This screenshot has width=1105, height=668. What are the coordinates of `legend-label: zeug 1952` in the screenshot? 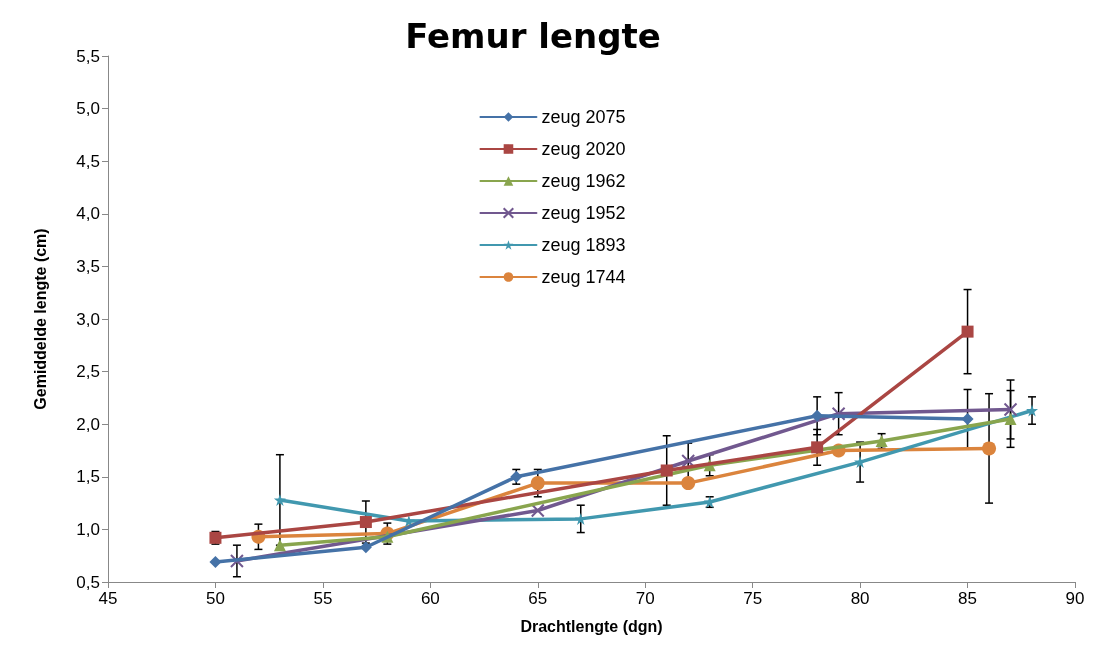 It's located at (583, 213).